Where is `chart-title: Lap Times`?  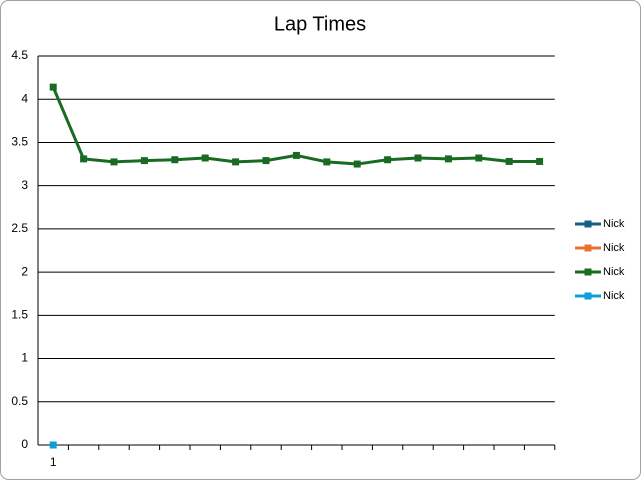
chart-title: Lap Times is located at coordinates (320, 24).